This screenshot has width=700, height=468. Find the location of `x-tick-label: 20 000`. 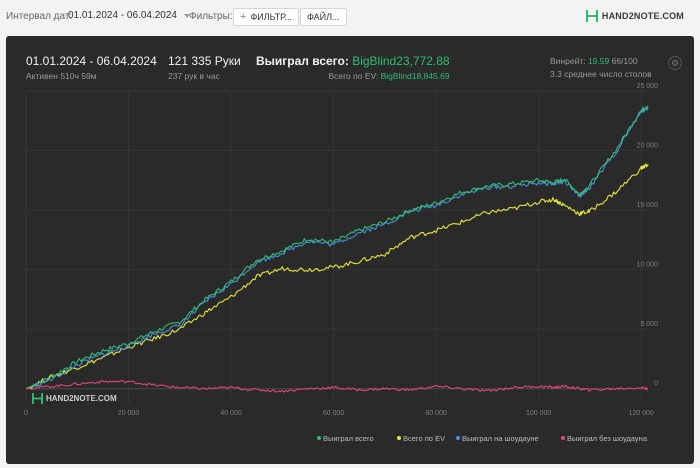

x-tick-label: 20 000 is located at coordinates (129, 413).